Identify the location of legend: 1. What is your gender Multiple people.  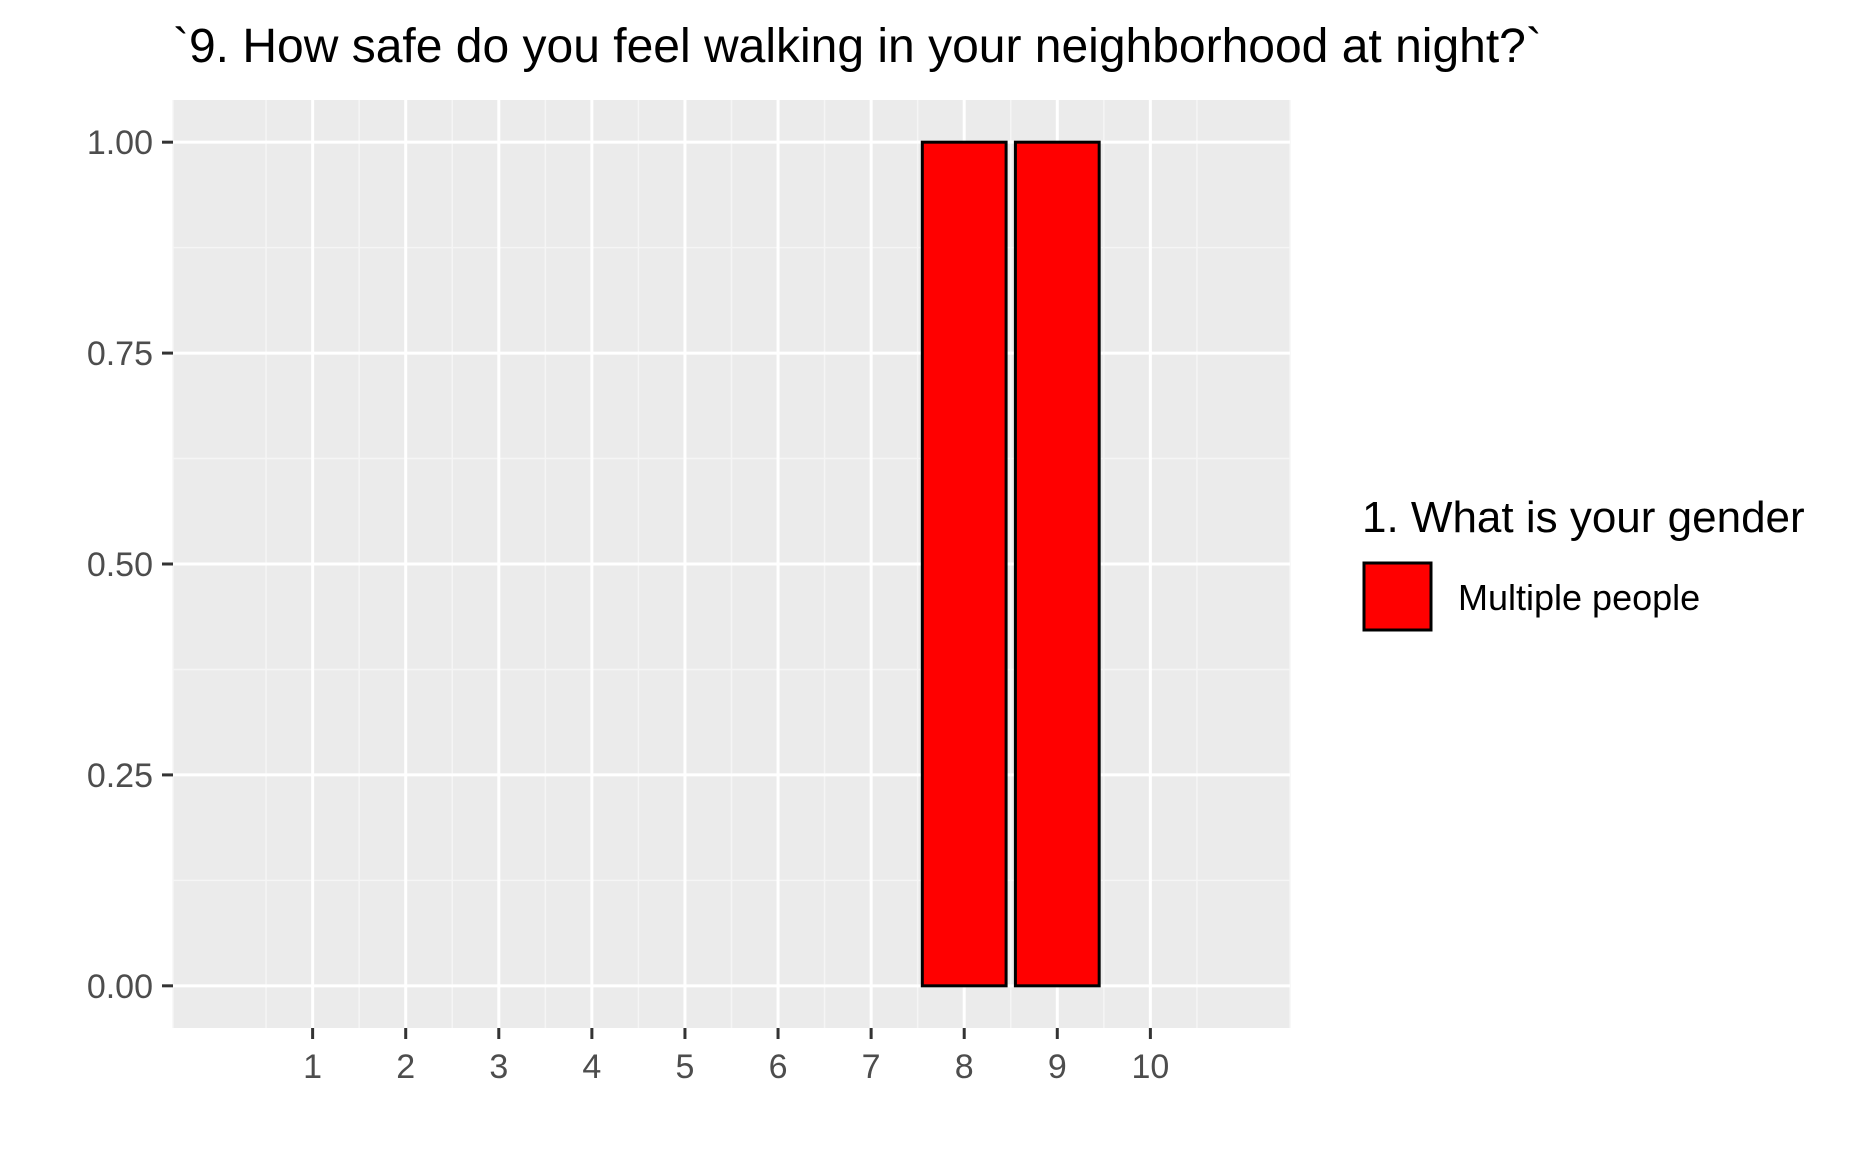
(1583, 562).